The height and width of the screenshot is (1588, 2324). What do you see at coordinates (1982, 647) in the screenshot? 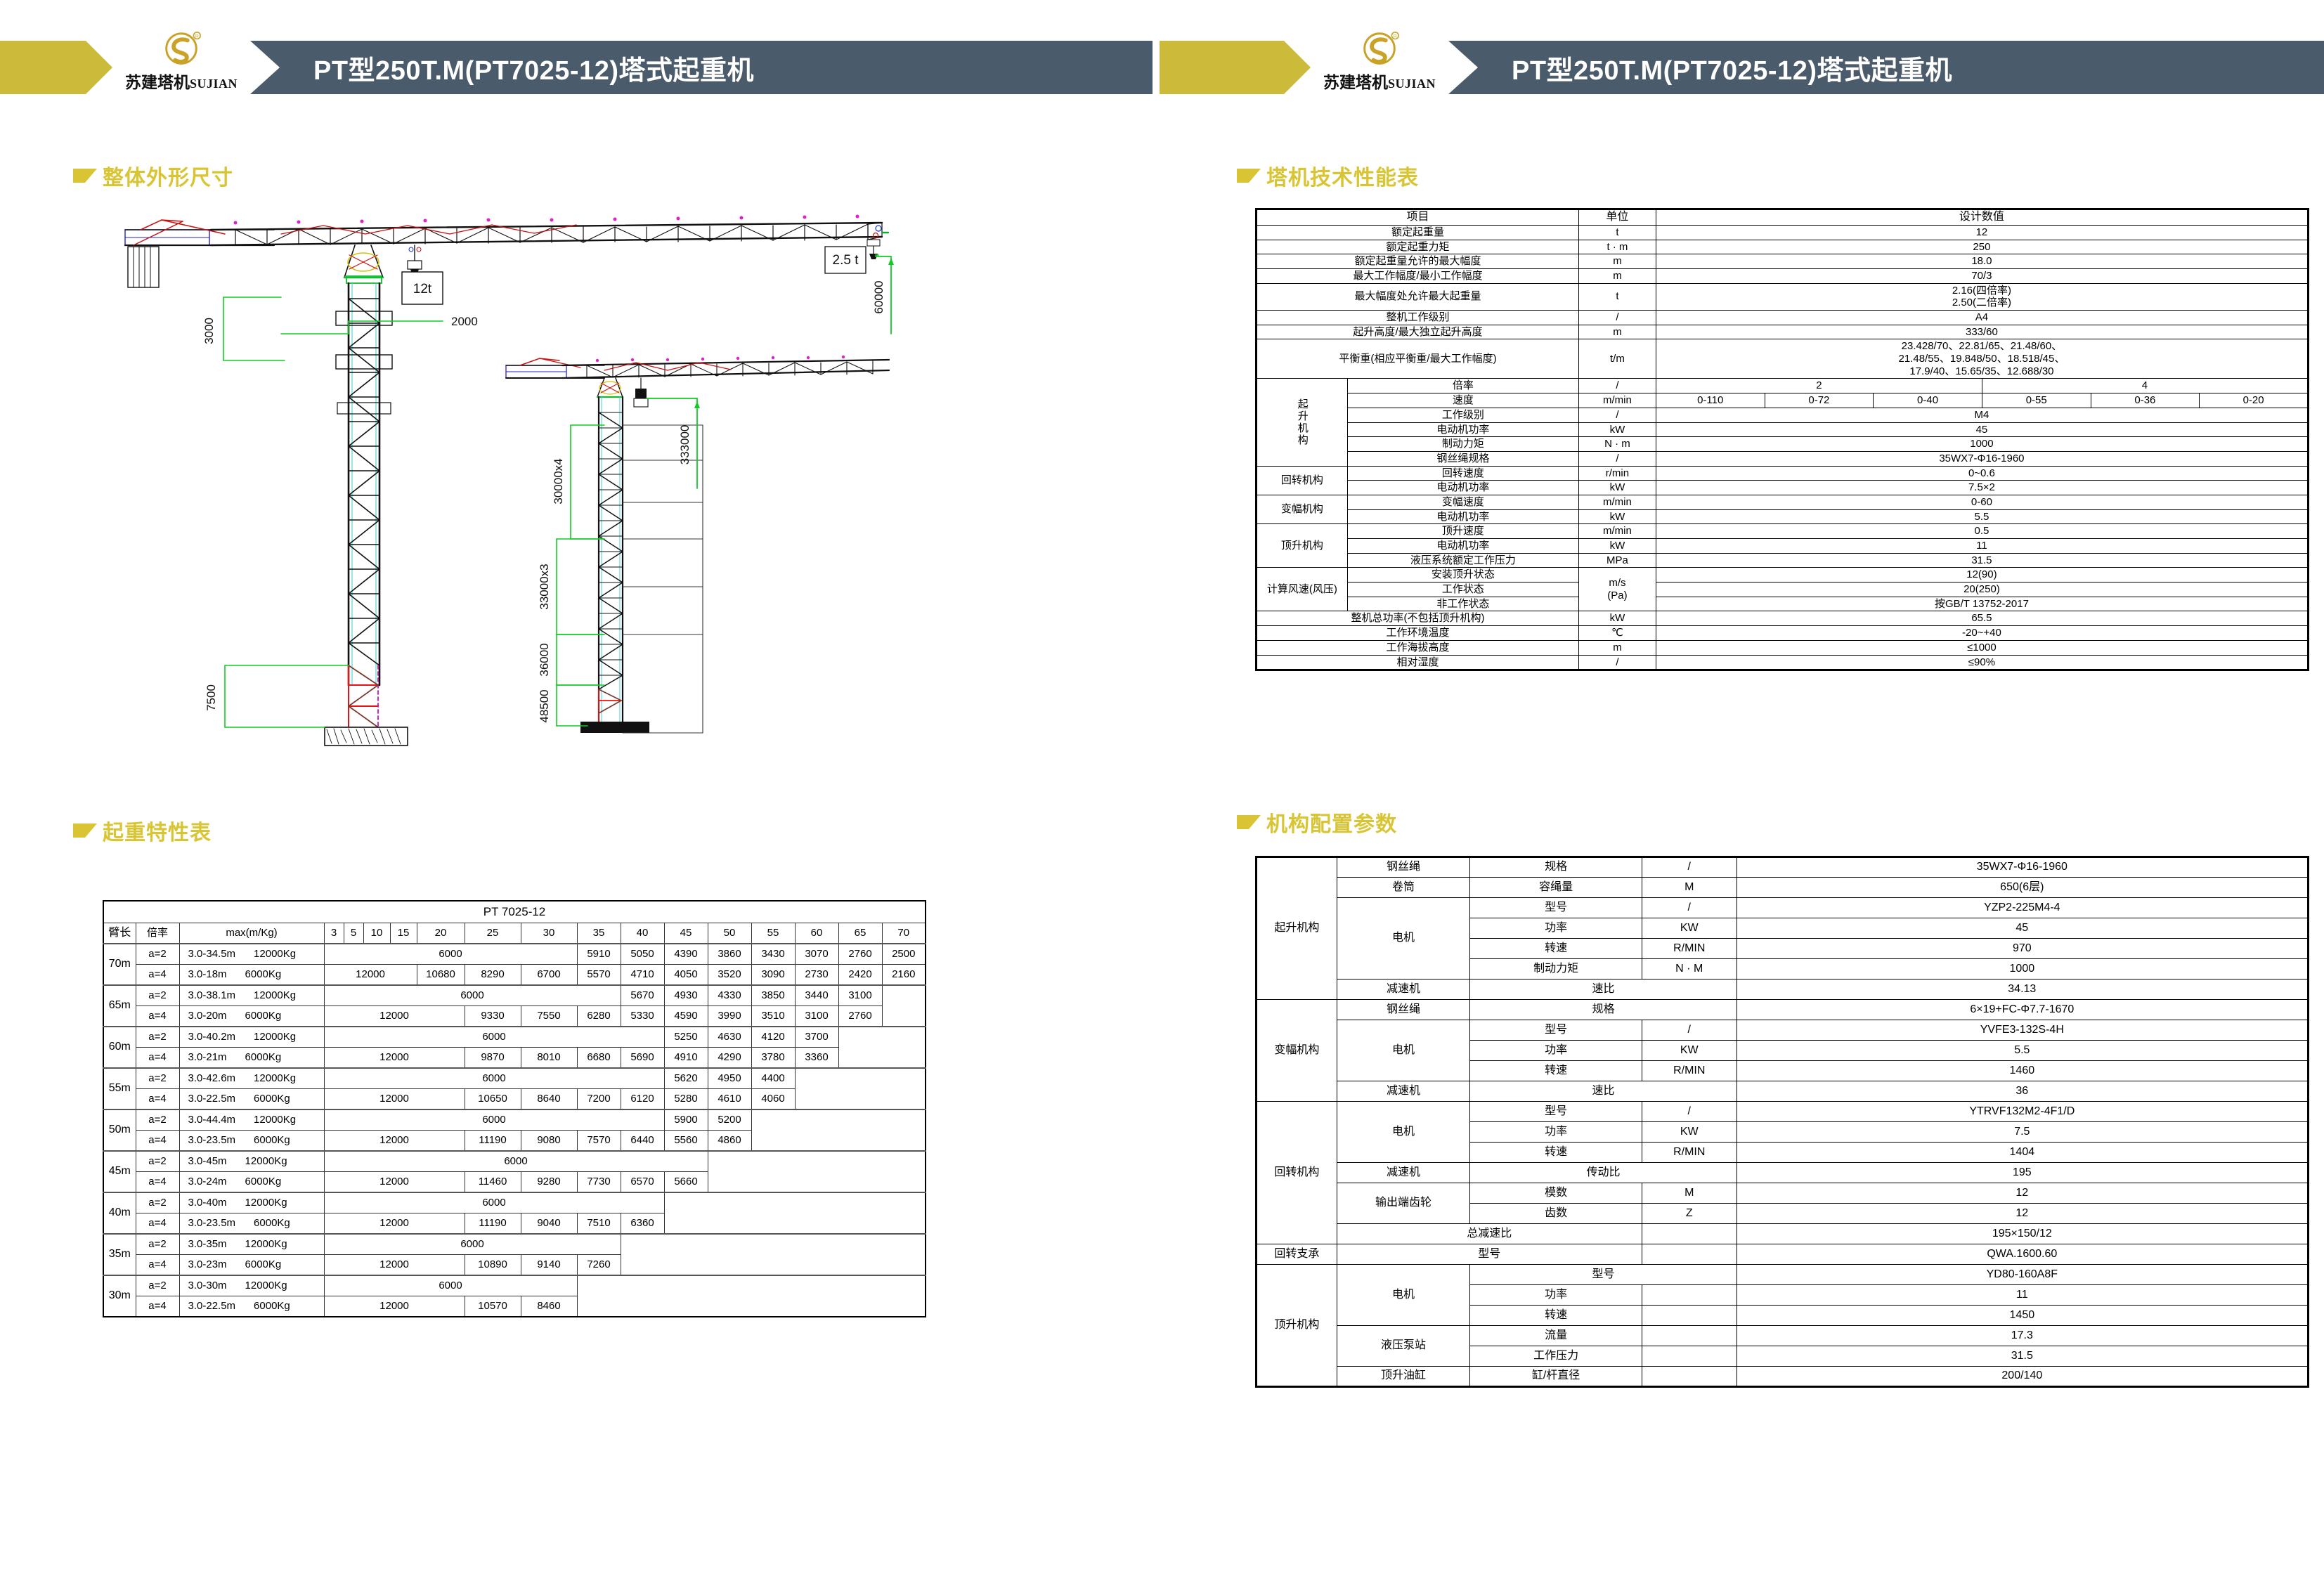
I see `spec-value: ≤1000` at bounding box center [1982, 647].